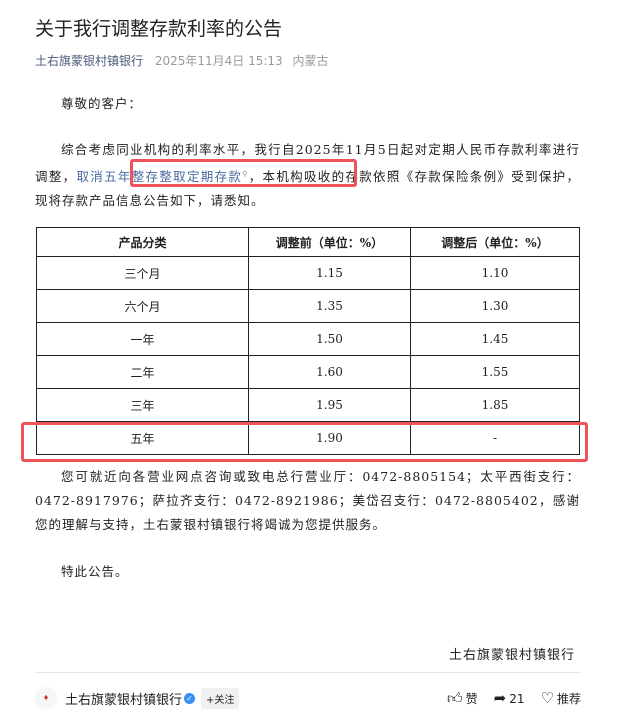 The height and width of the screenshot is (724, 623). What do you see at coordinates (218, 61) in the screenshot?
I see `publish-date: 2025年11月4日 15:13` at bounding box center [218, 61].